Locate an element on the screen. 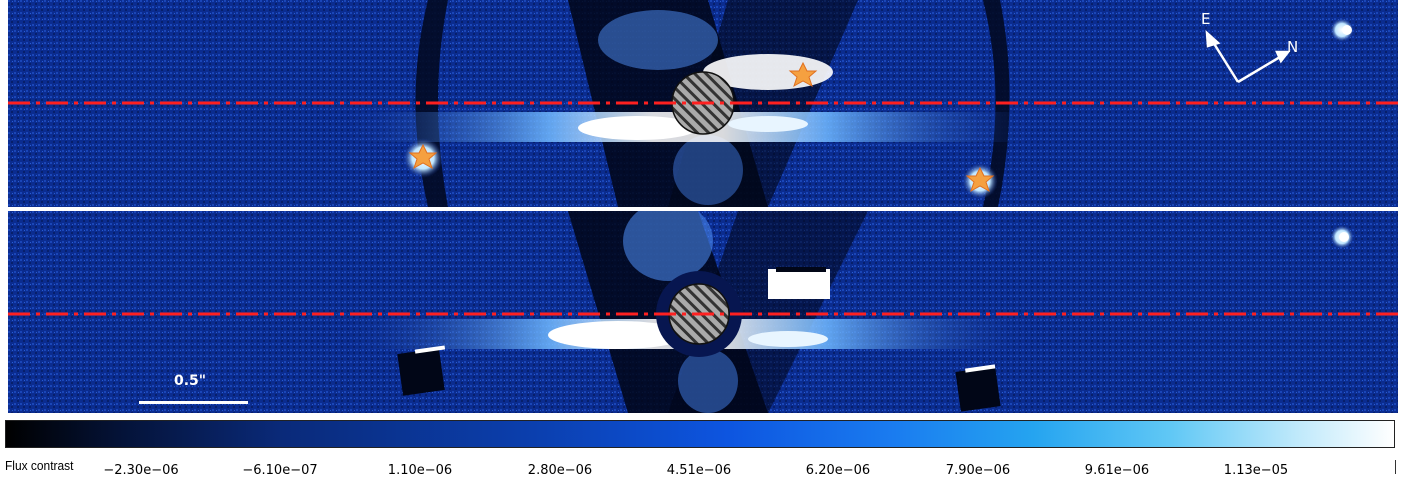 The width and height of the screenshot is (1413, 482). scale-bar is located at coordinates (193, 402).